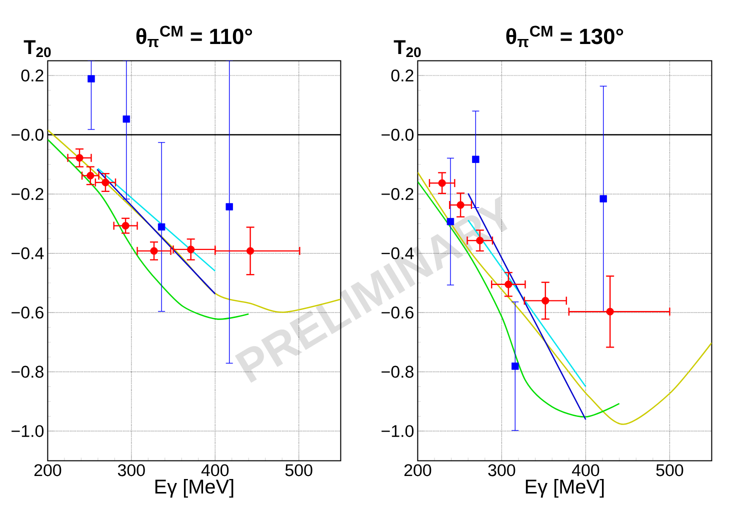 Image resolution: width=751 pixels, height=518 pixels. What do you see at coordinates (28, 372) in the screenshot?
I see `y-tick-label: −0.8` at bounding box center [28, 372].